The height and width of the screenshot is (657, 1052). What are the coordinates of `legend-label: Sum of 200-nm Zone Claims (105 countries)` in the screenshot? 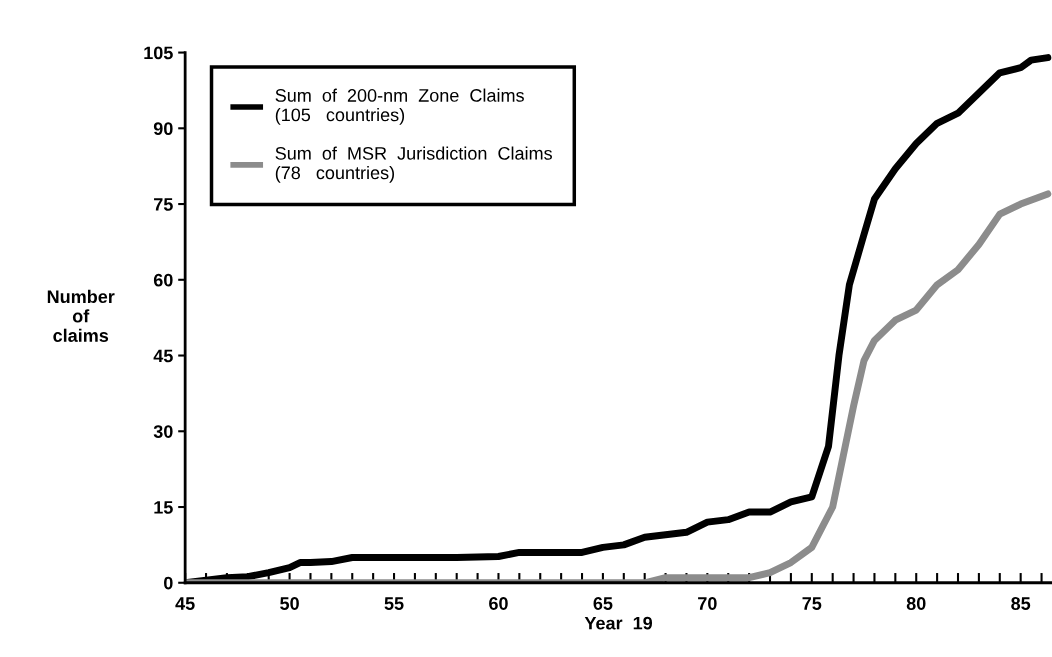 It's located at (399, 106).